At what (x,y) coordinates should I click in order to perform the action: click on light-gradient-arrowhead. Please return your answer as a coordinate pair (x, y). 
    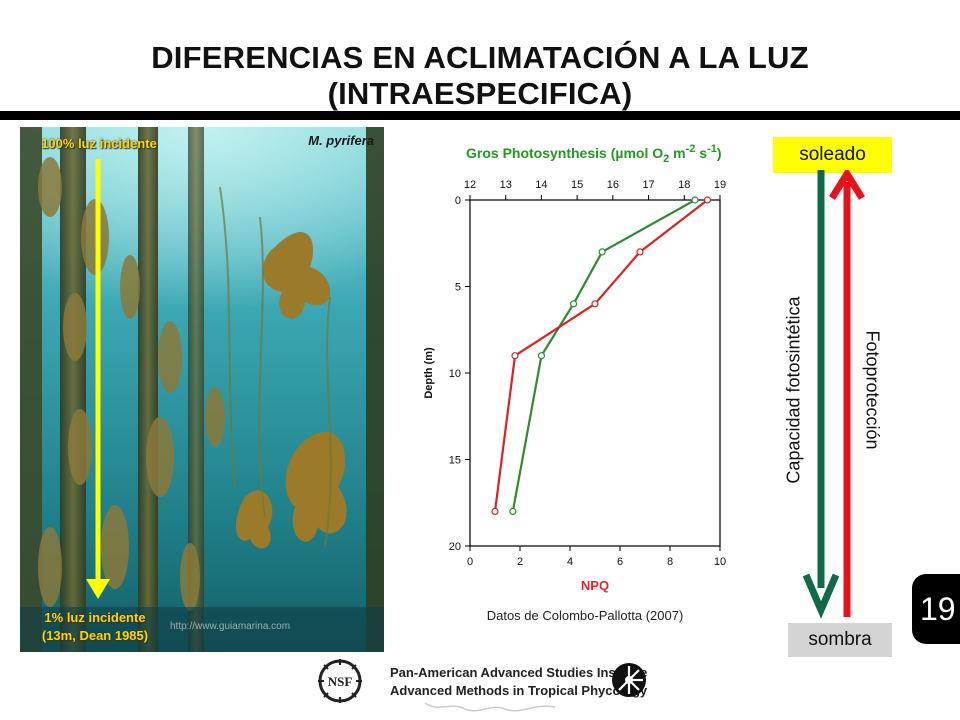
    Looking at the image, I should click on (98, 589).